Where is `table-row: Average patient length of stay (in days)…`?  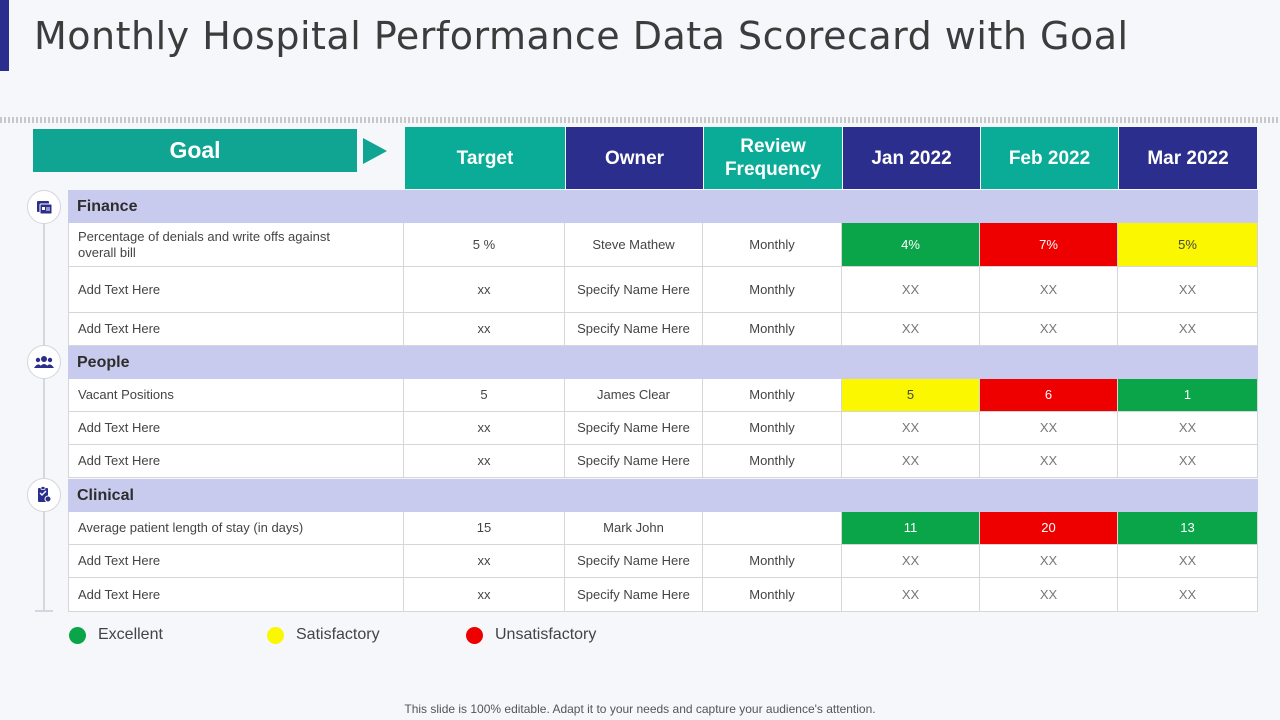
table-row: Average patient length of stay (in days)… is located at coordinates (663, 528).